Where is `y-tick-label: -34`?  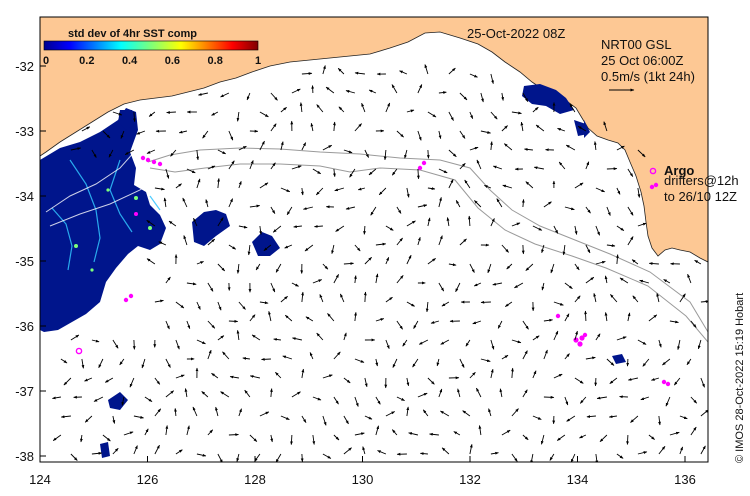 y-tick-label: -34 is located at coordinates (24, 196).